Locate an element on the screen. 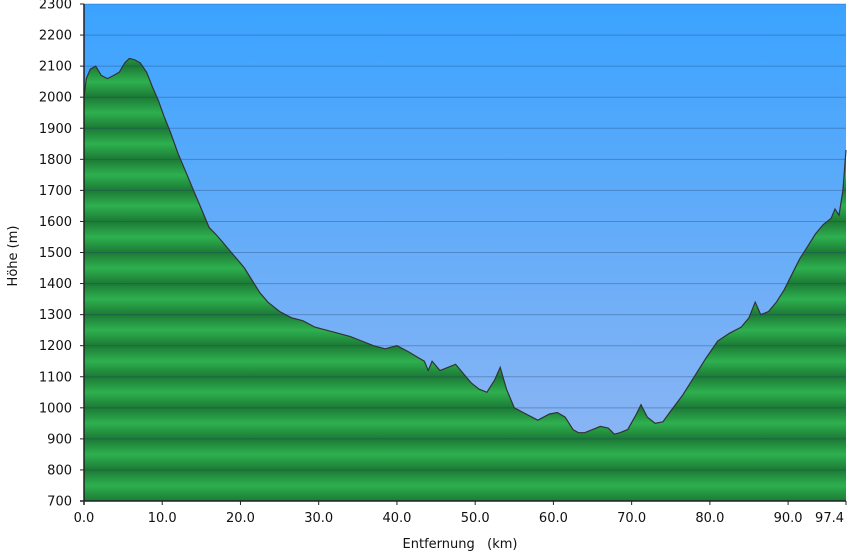 The image size is (851, 555). x-tick-label: 20.0 is located at coordinates (240, 518).